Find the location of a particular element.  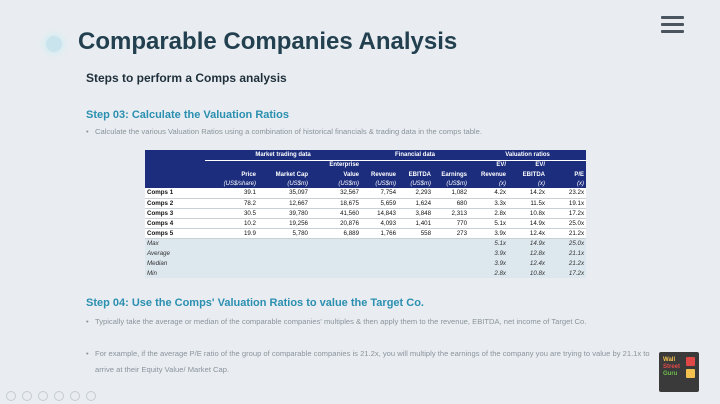

company-name-cell: Comps 1 is located at coordinates (175, 193).